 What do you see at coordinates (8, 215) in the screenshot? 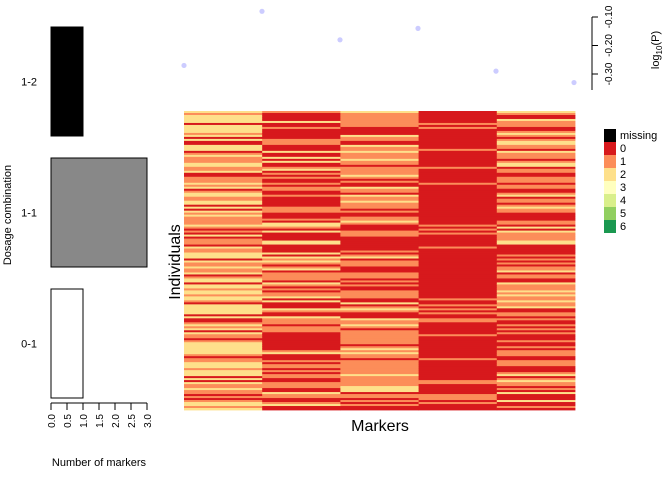
I see `bar-y-axis-label: Dosage combination` at bounding box center [8, 215].